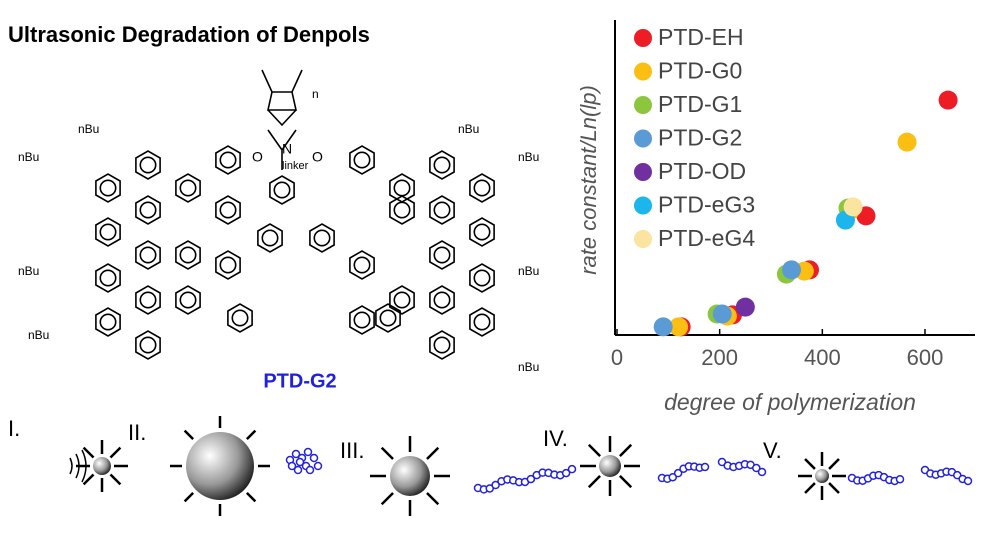 Image resolution: width=984 pixels, height=533 pixels. What do you see at coordinates (719, 357) in the screenshot?
I see `x-tick-label: 200` at bounding box center [719, 357].